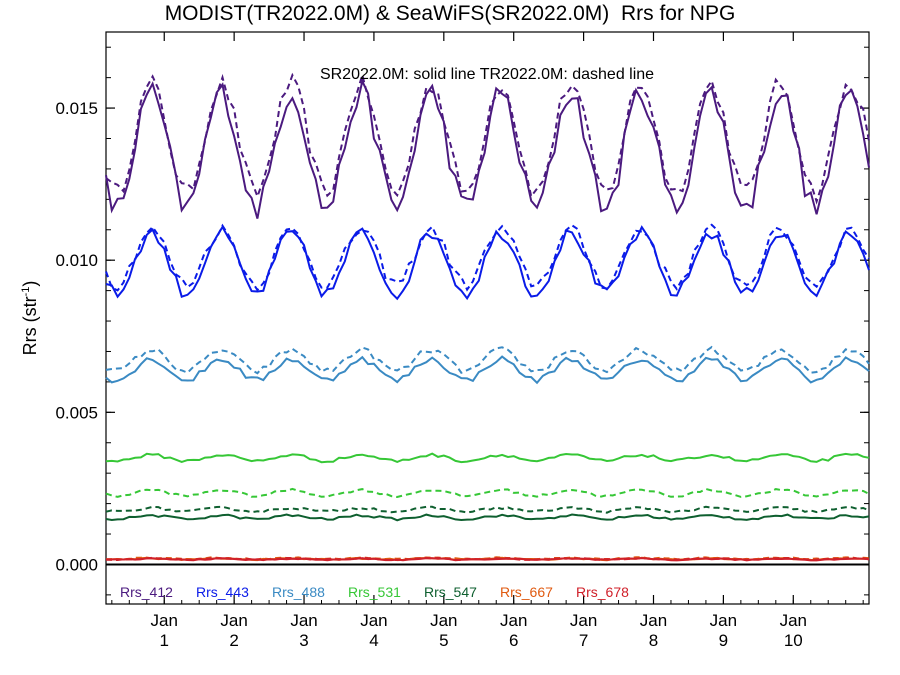  I want to click on y-axis-label: Rrs (str-1), so click(30, 318).